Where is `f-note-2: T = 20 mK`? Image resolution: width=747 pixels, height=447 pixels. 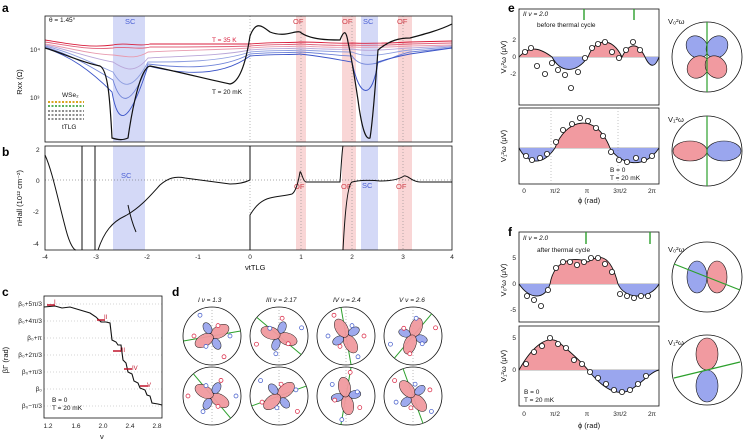 f-note-2: T = 20 mK is located at coordinates (539, 400).